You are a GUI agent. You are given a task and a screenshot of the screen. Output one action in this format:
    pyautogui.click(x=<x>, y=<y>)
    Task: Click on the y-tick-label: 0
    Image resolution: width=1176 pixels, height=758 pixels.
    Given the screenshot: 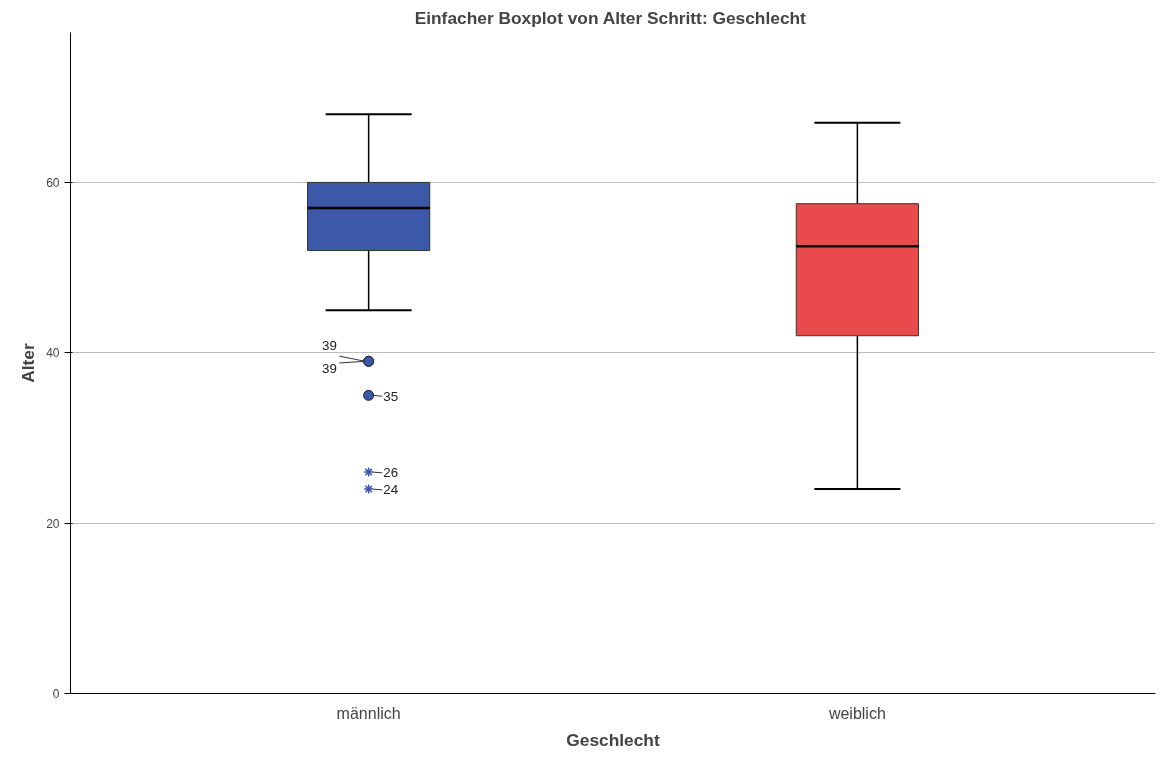 What is the action you would take?
    pyautogui.click(x=56, y=694)
    